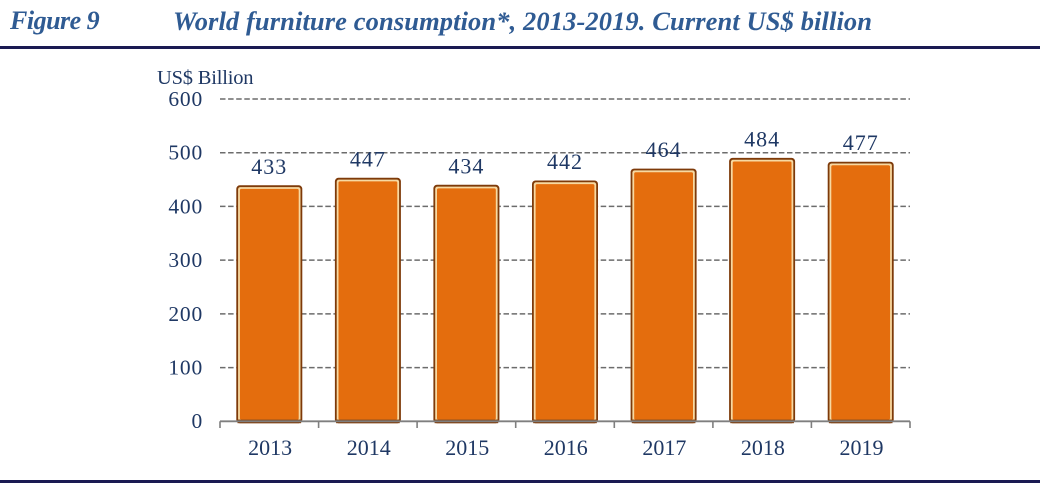  What do you see at coordinates (185, 206) in the screenshot?
I see `svg-text: 400` at bounding box center [185, 206].